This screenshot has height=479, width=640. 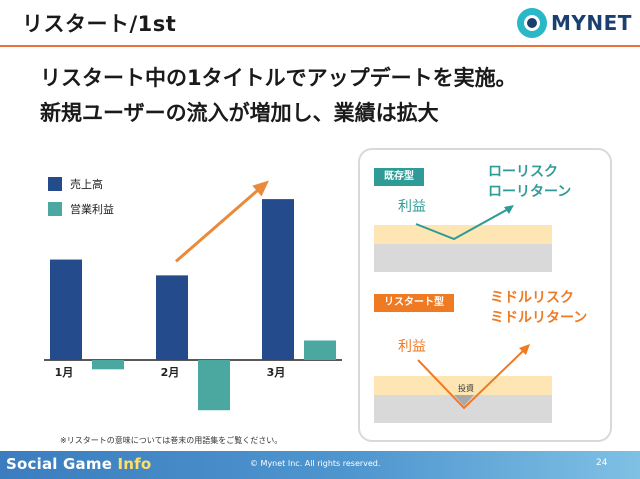 I want to click on restart-profit-line, so click(x=471, y=379).